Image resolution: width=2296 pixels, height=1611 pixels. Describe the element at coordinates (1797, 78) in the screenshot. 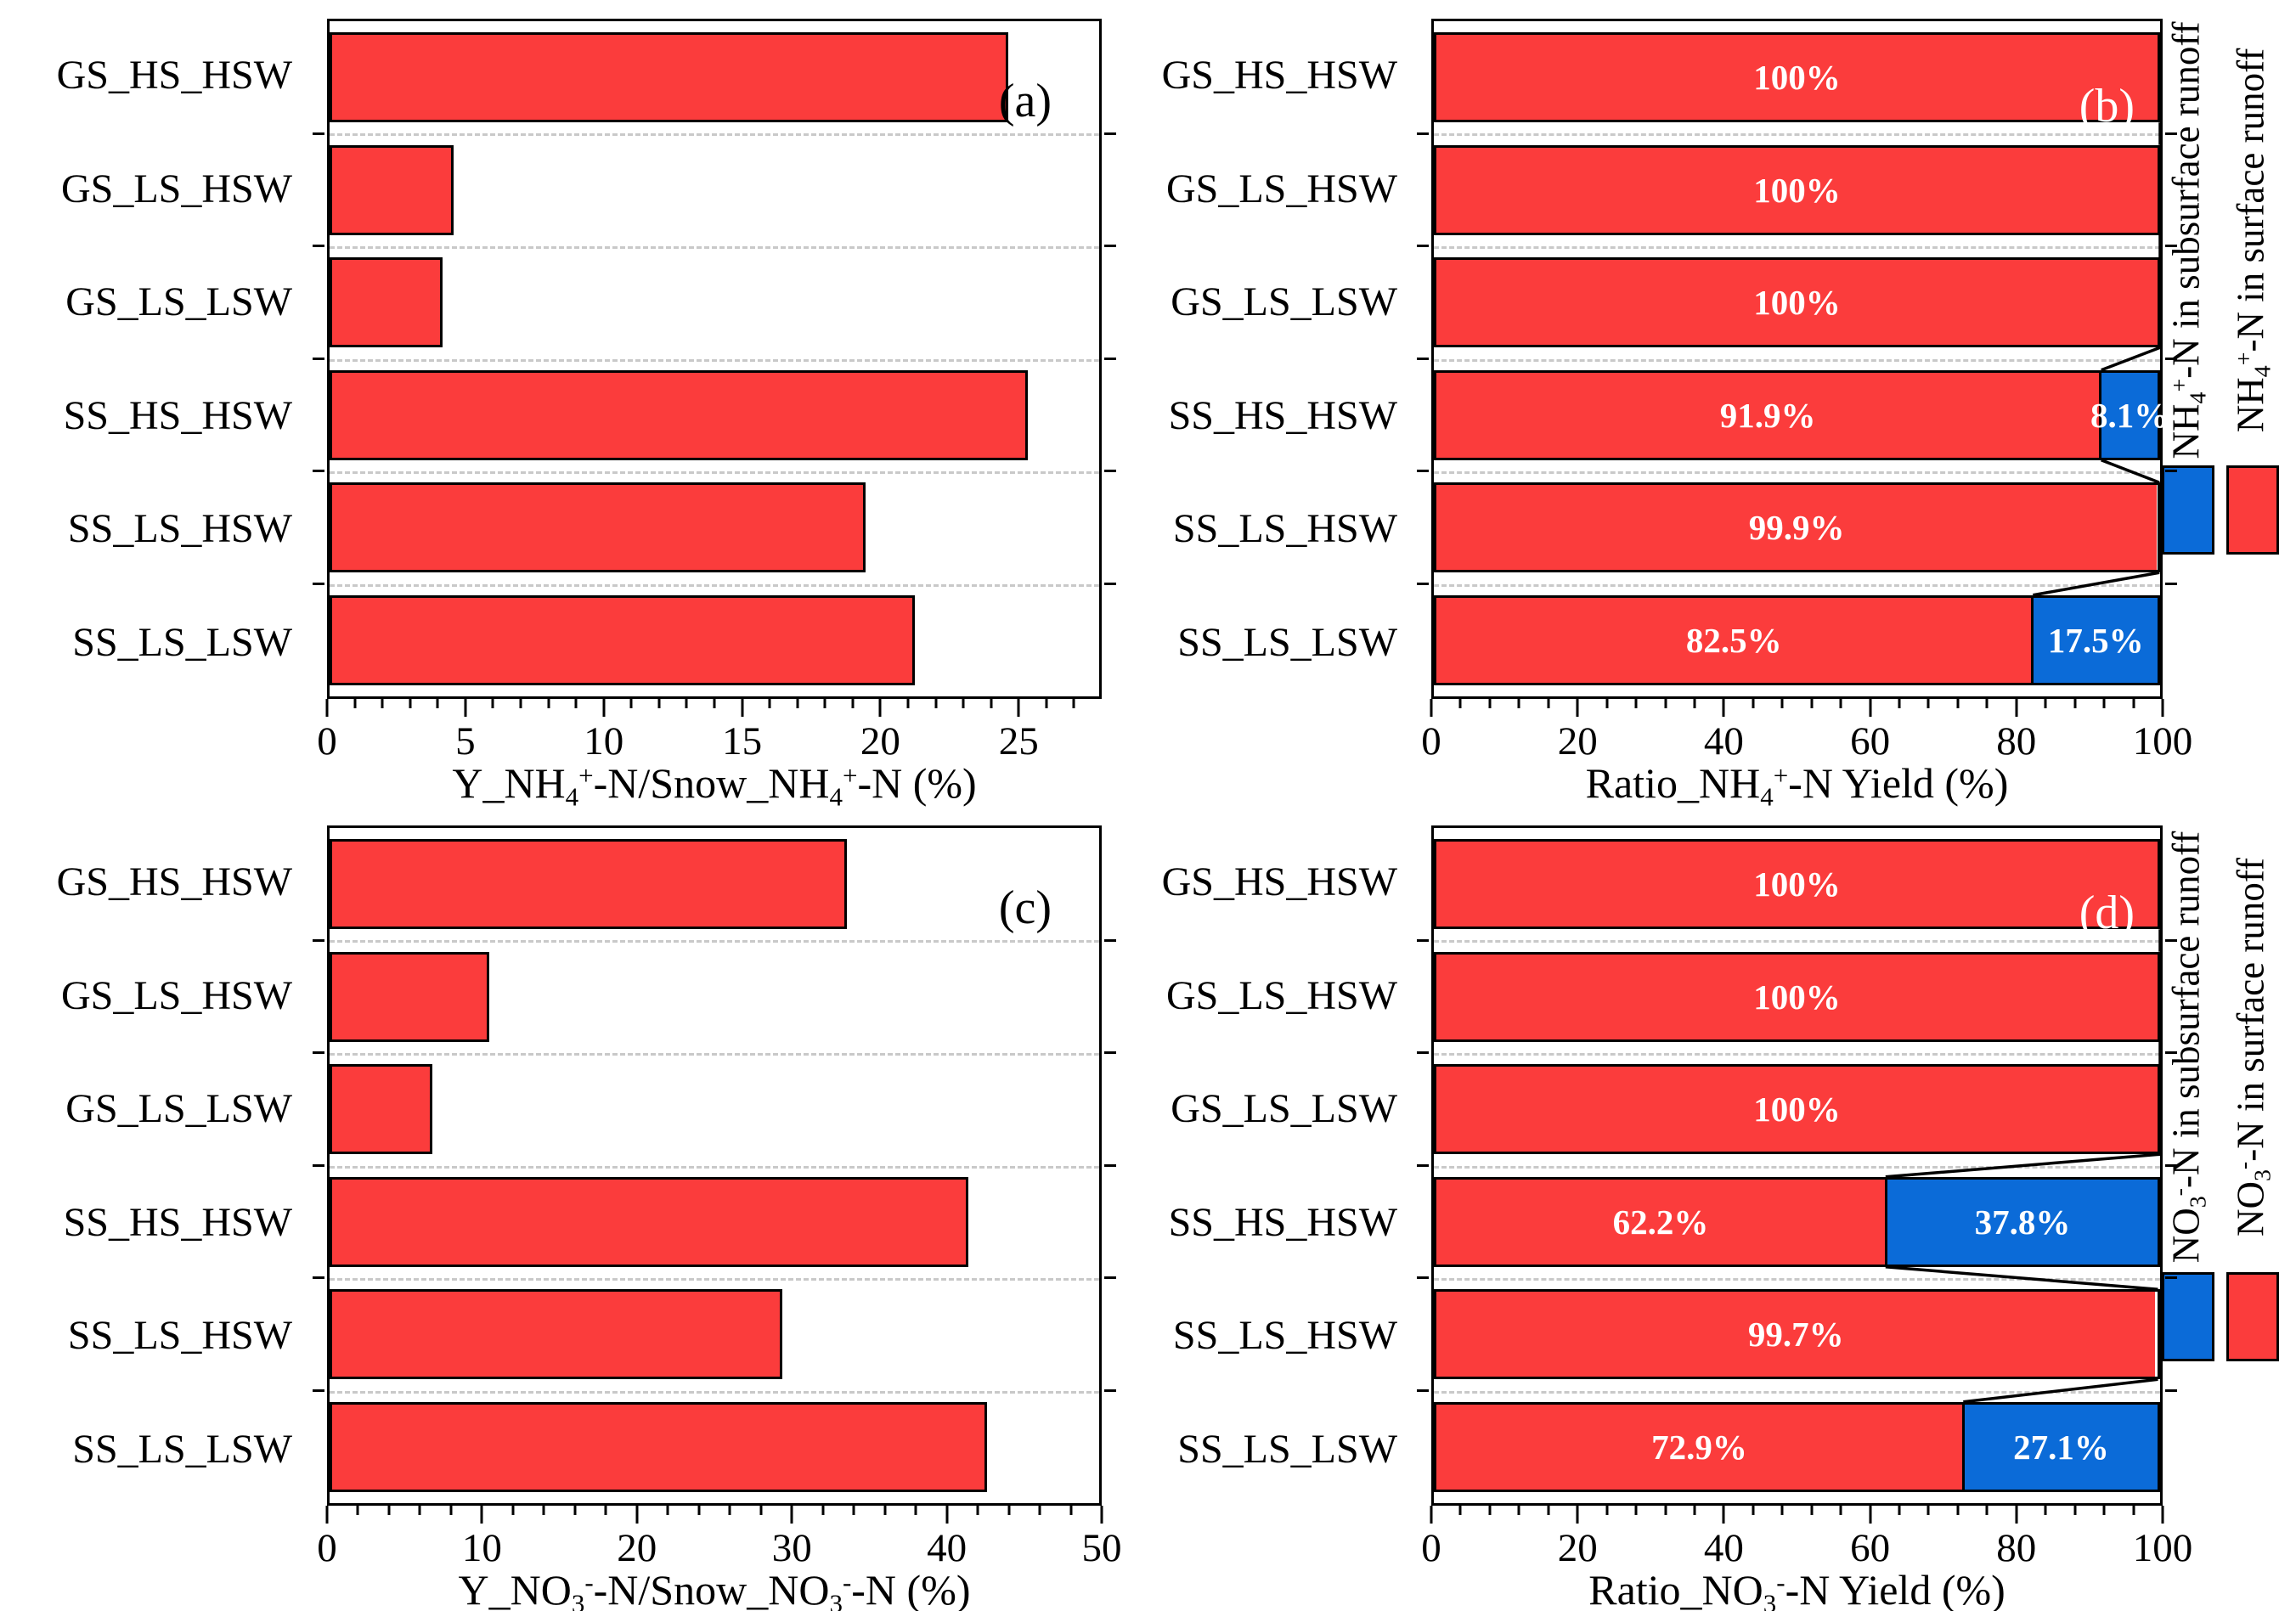

I see `bar-value-label: 100%` at that location.